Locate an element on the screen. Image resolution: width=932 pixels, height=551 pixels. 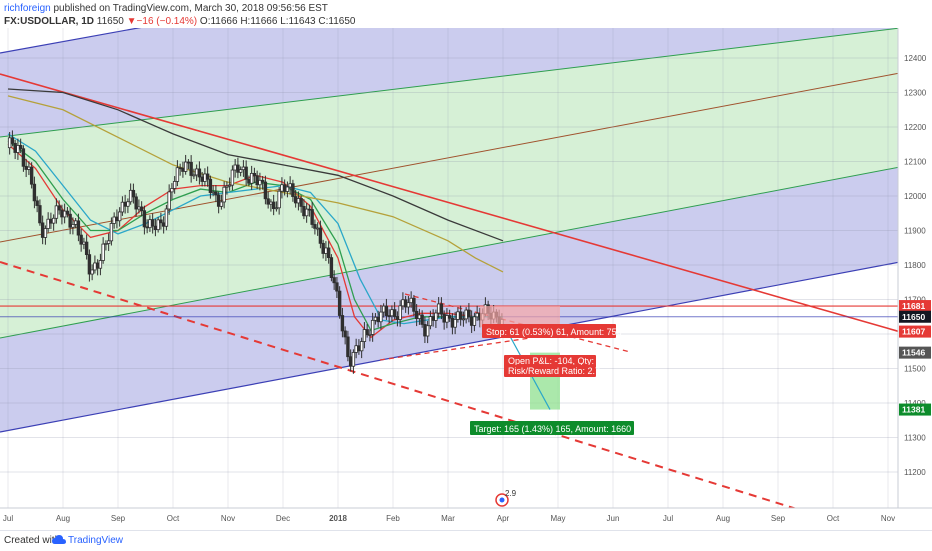
change-value: ▼−16 (−0.14%) is located at coordinates (162, 21).